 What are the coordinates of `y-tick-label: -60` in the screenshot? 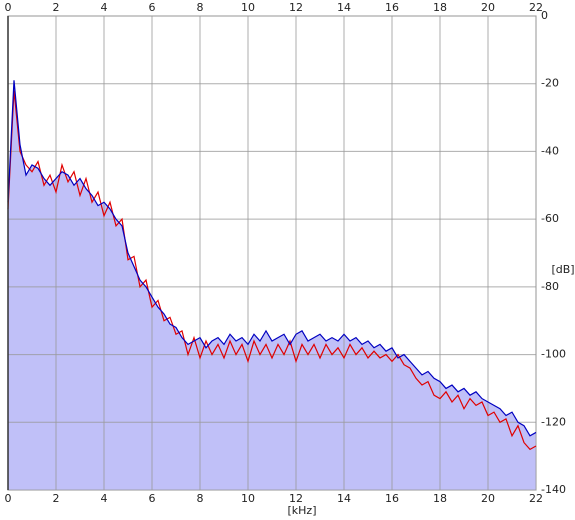 It's located at (550, 218).